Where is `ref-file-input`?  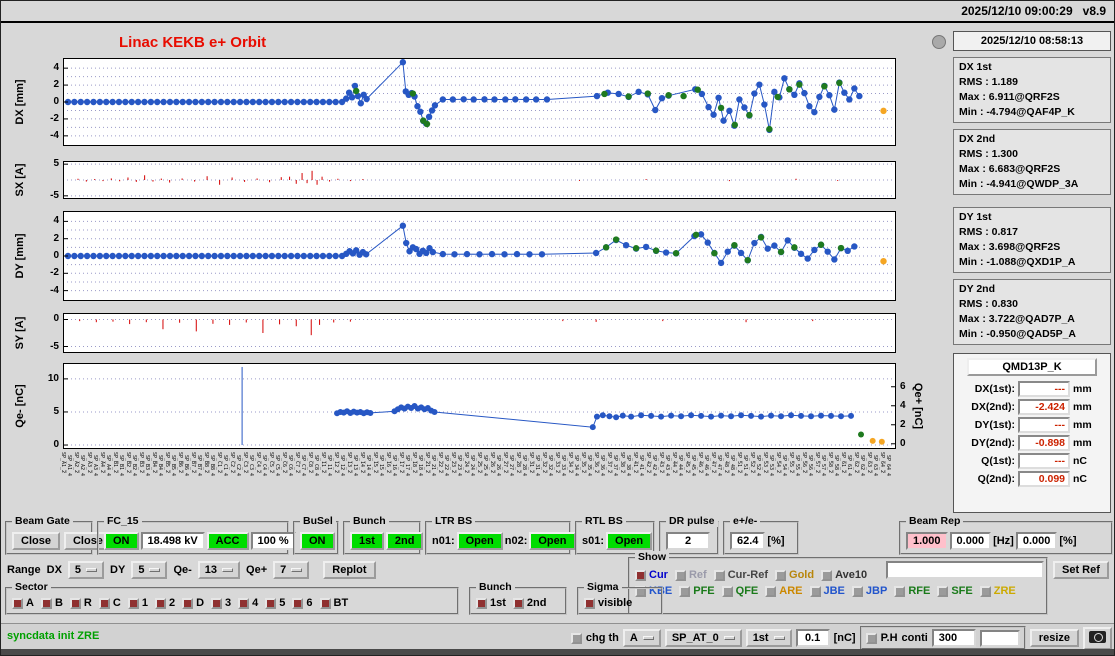 ref-file-input is located at coordinates (965, 570).